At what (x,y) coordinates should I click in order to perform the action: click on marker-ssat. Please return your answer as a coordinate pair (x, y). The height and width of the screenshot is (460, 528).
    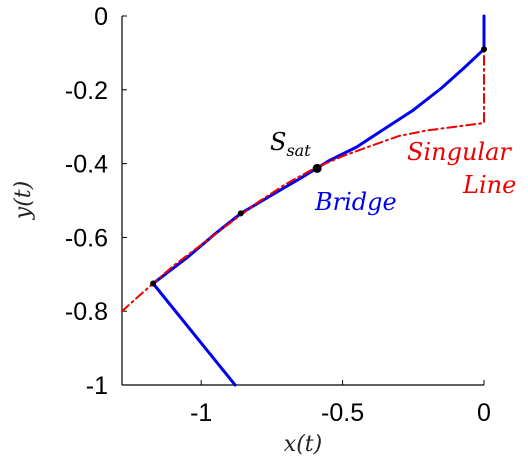
    Looking at the image, I should click on (317, 168).